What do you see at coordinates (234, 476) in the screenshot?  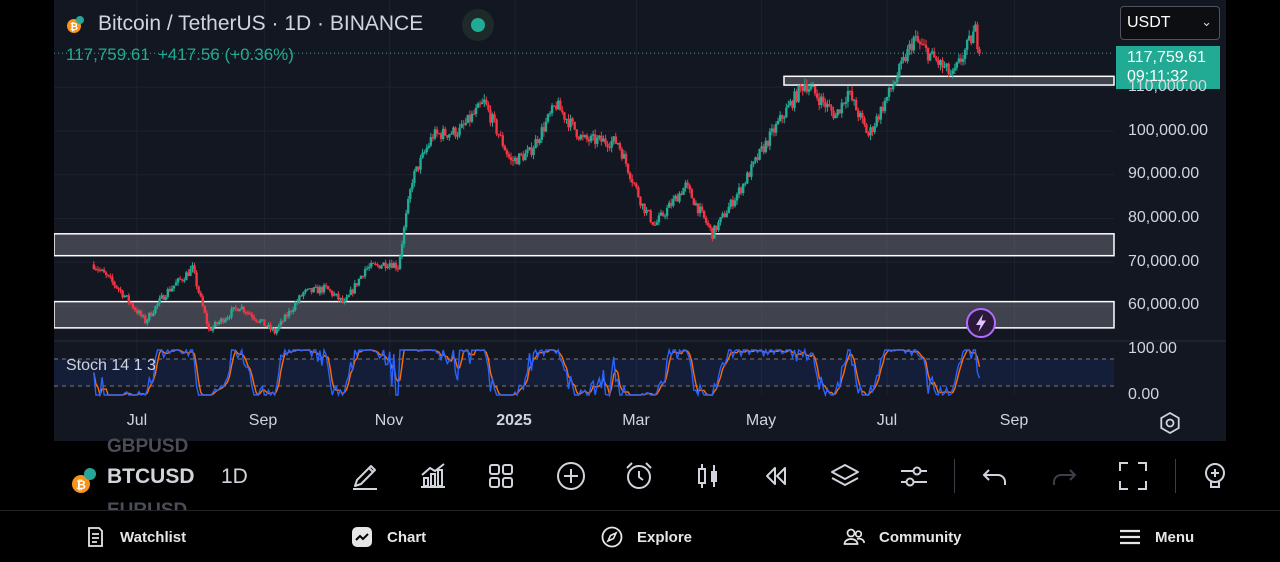 I see `timeframe-selector: 1D` at bounding box center [234, 476].